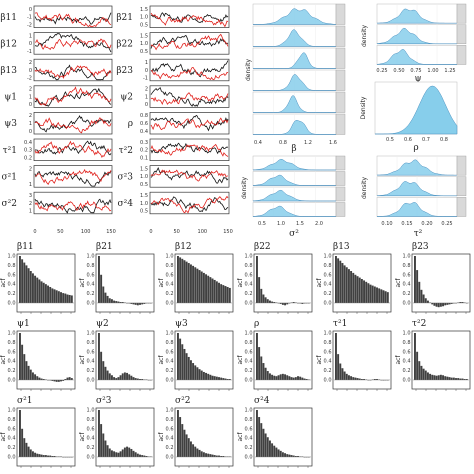  What do you see at coordinates (144, 158) in the screenshot?
I see `trace-ytick: 0.1` at bounding box center [144, 158].